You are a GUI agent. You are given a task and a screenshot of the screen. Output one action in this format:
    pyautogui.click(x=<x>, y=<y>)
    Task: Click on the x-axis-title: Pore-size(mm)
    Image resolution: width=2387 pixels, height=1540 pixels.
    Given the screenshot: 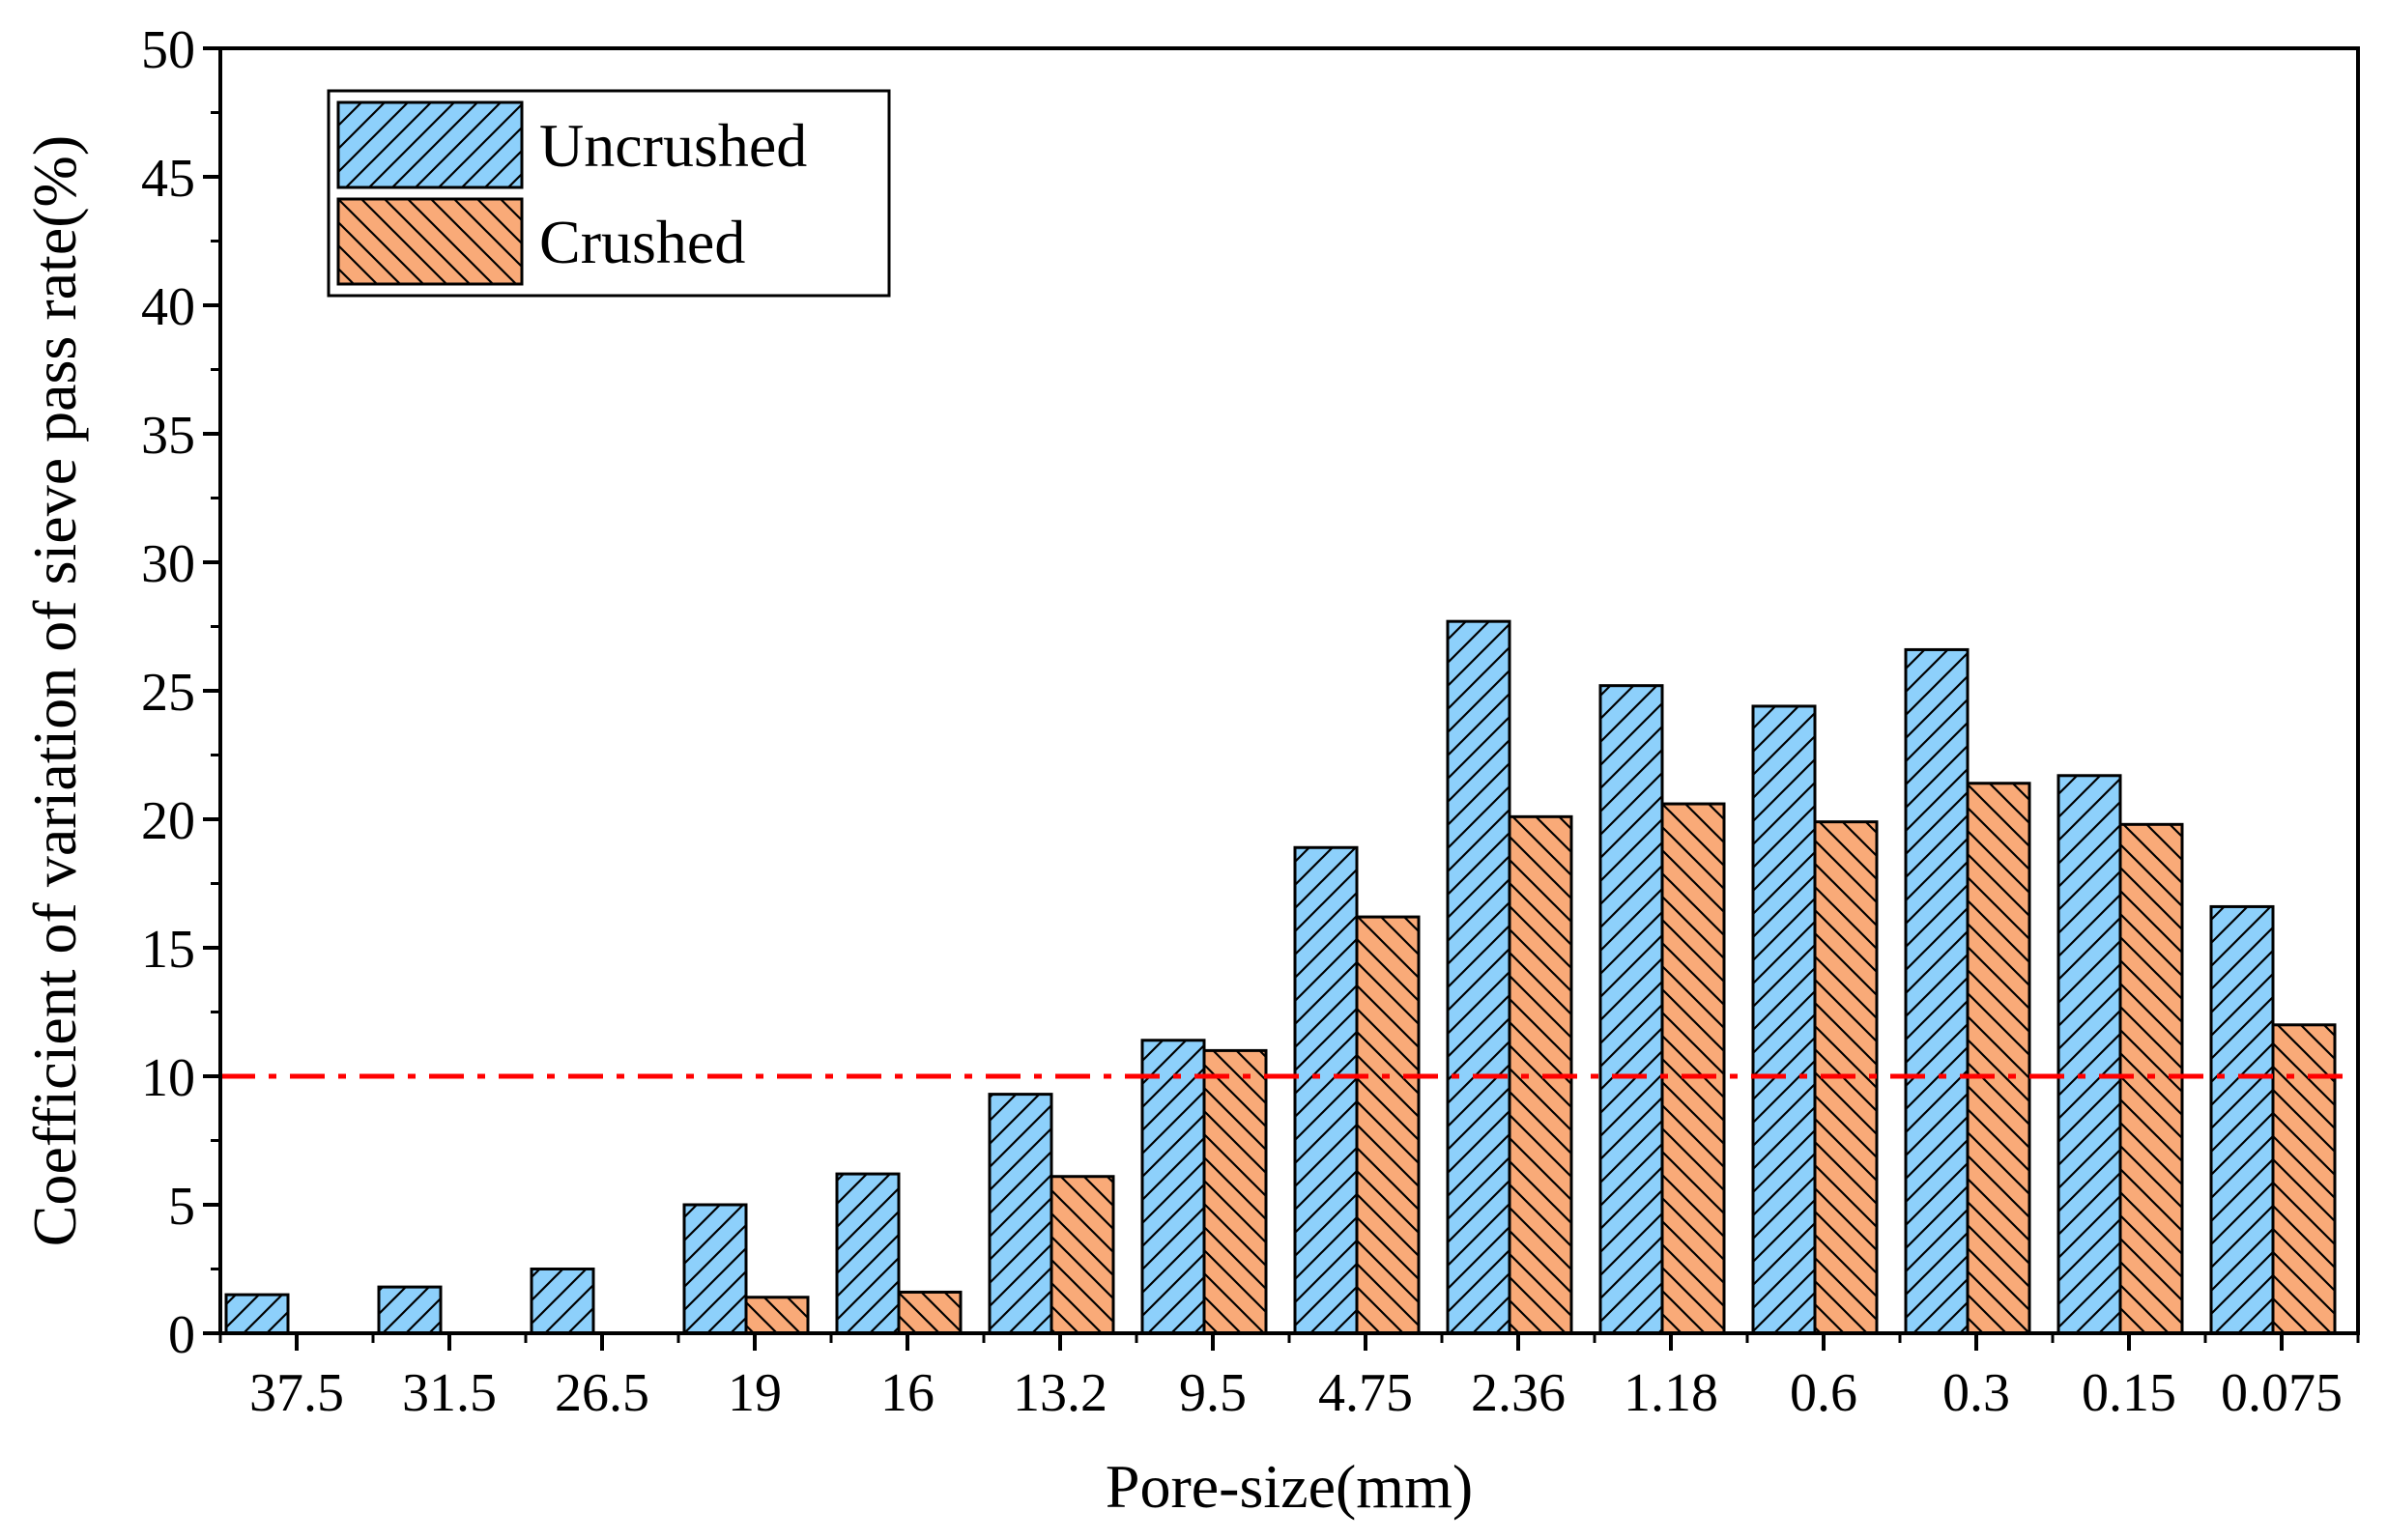 What is the action you would take?
    pyautogui.click(x=1290, y=1486)
    